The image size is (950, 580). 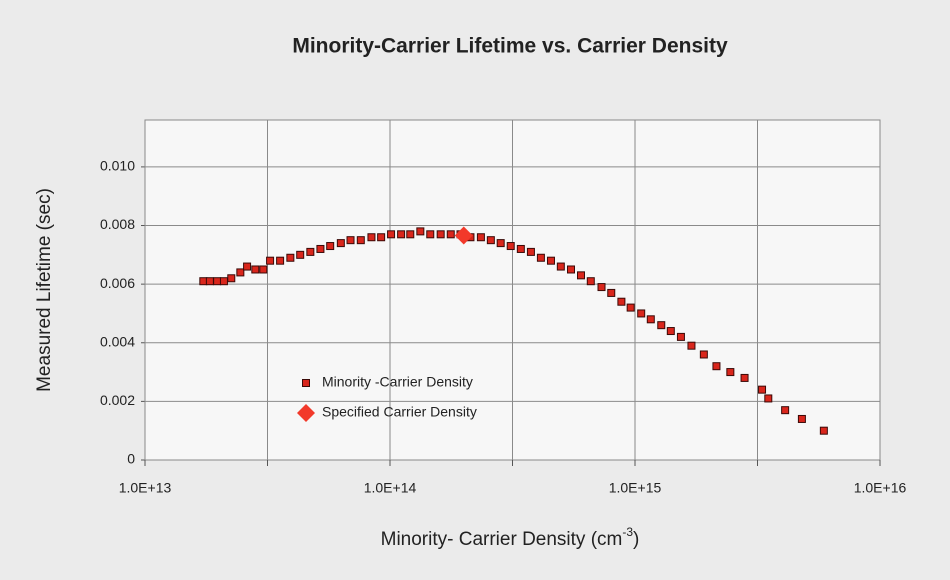 I want to click on y-tick-label: 0.002, so click(x=117, y=400).